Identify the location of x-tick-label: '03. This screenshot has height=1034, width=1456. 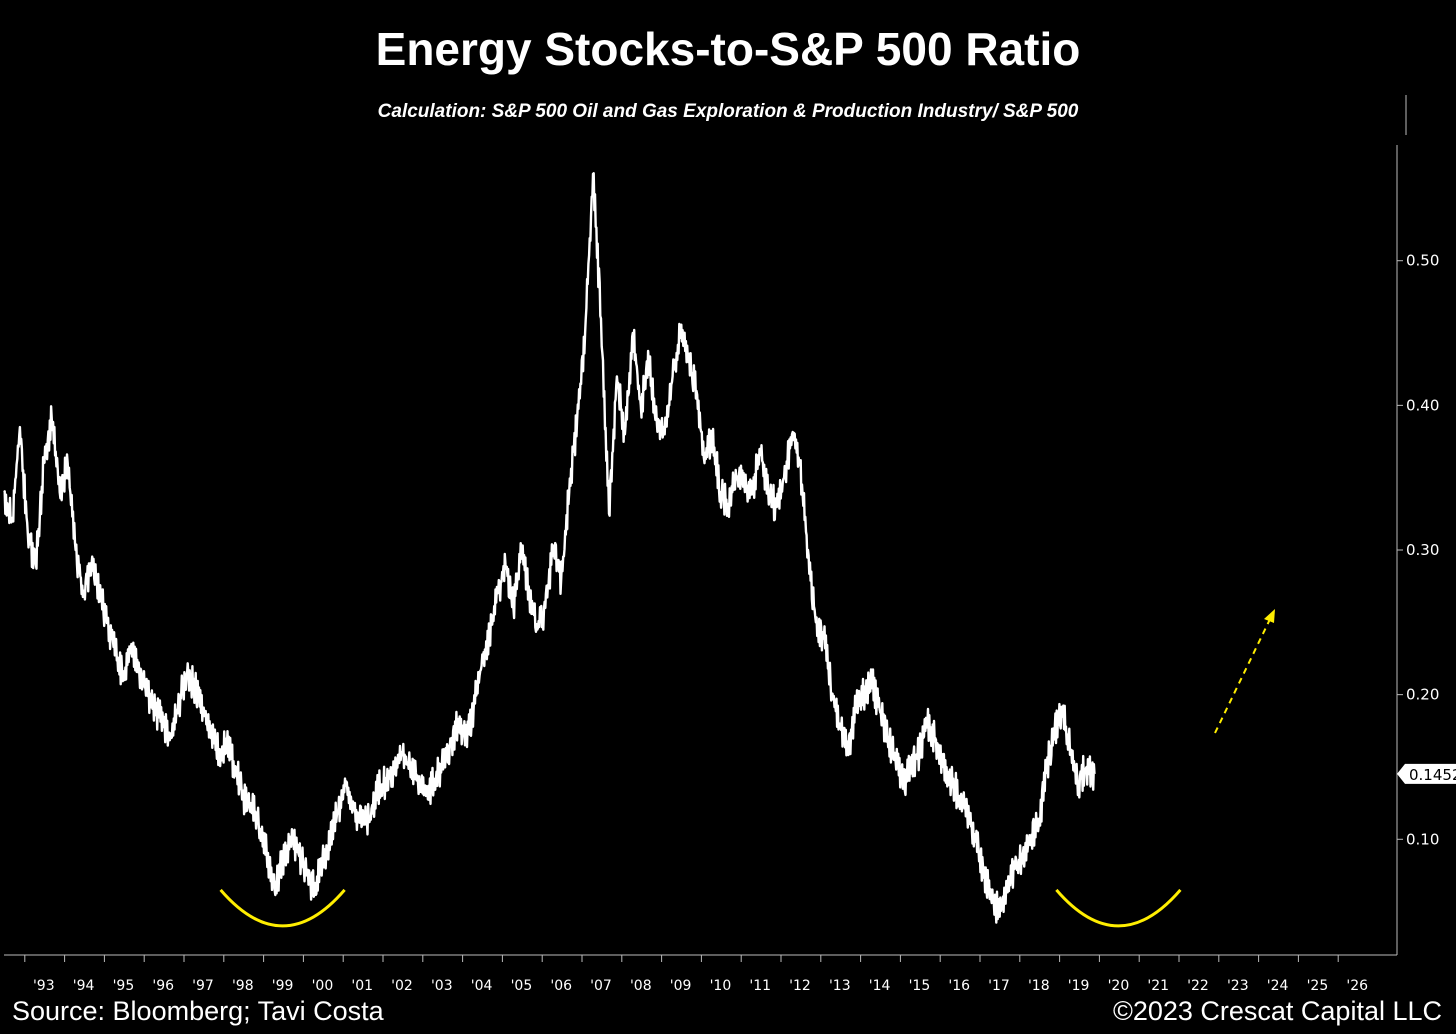
(442, 986).